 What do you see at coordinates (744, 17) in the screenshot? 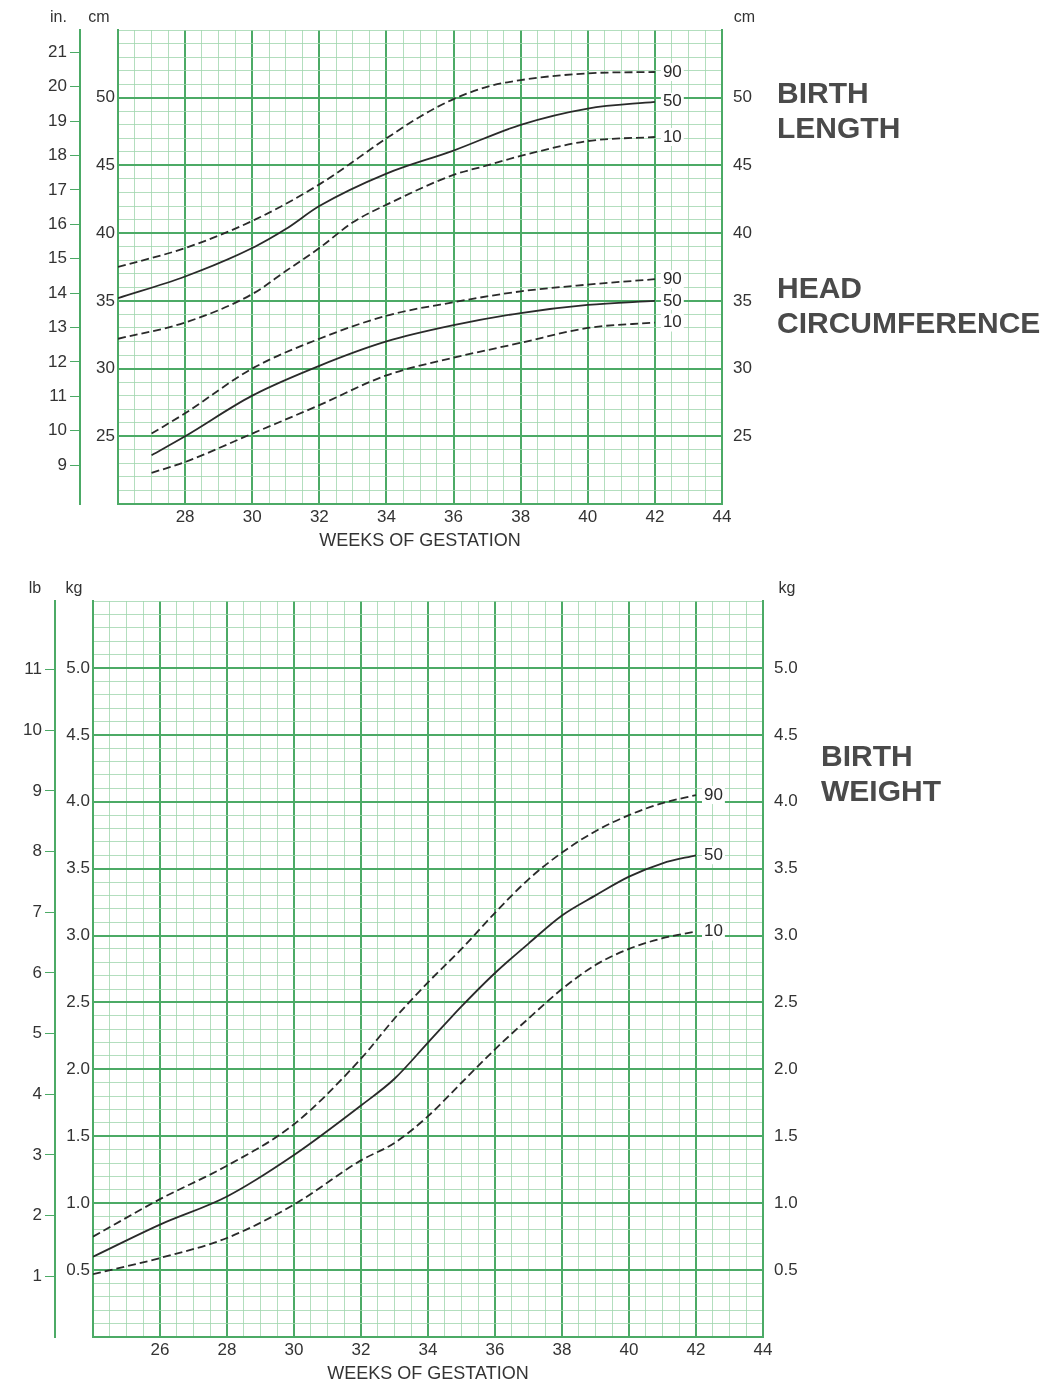
I see `y2-axis-title: cm` at bounding box center [744, 17].